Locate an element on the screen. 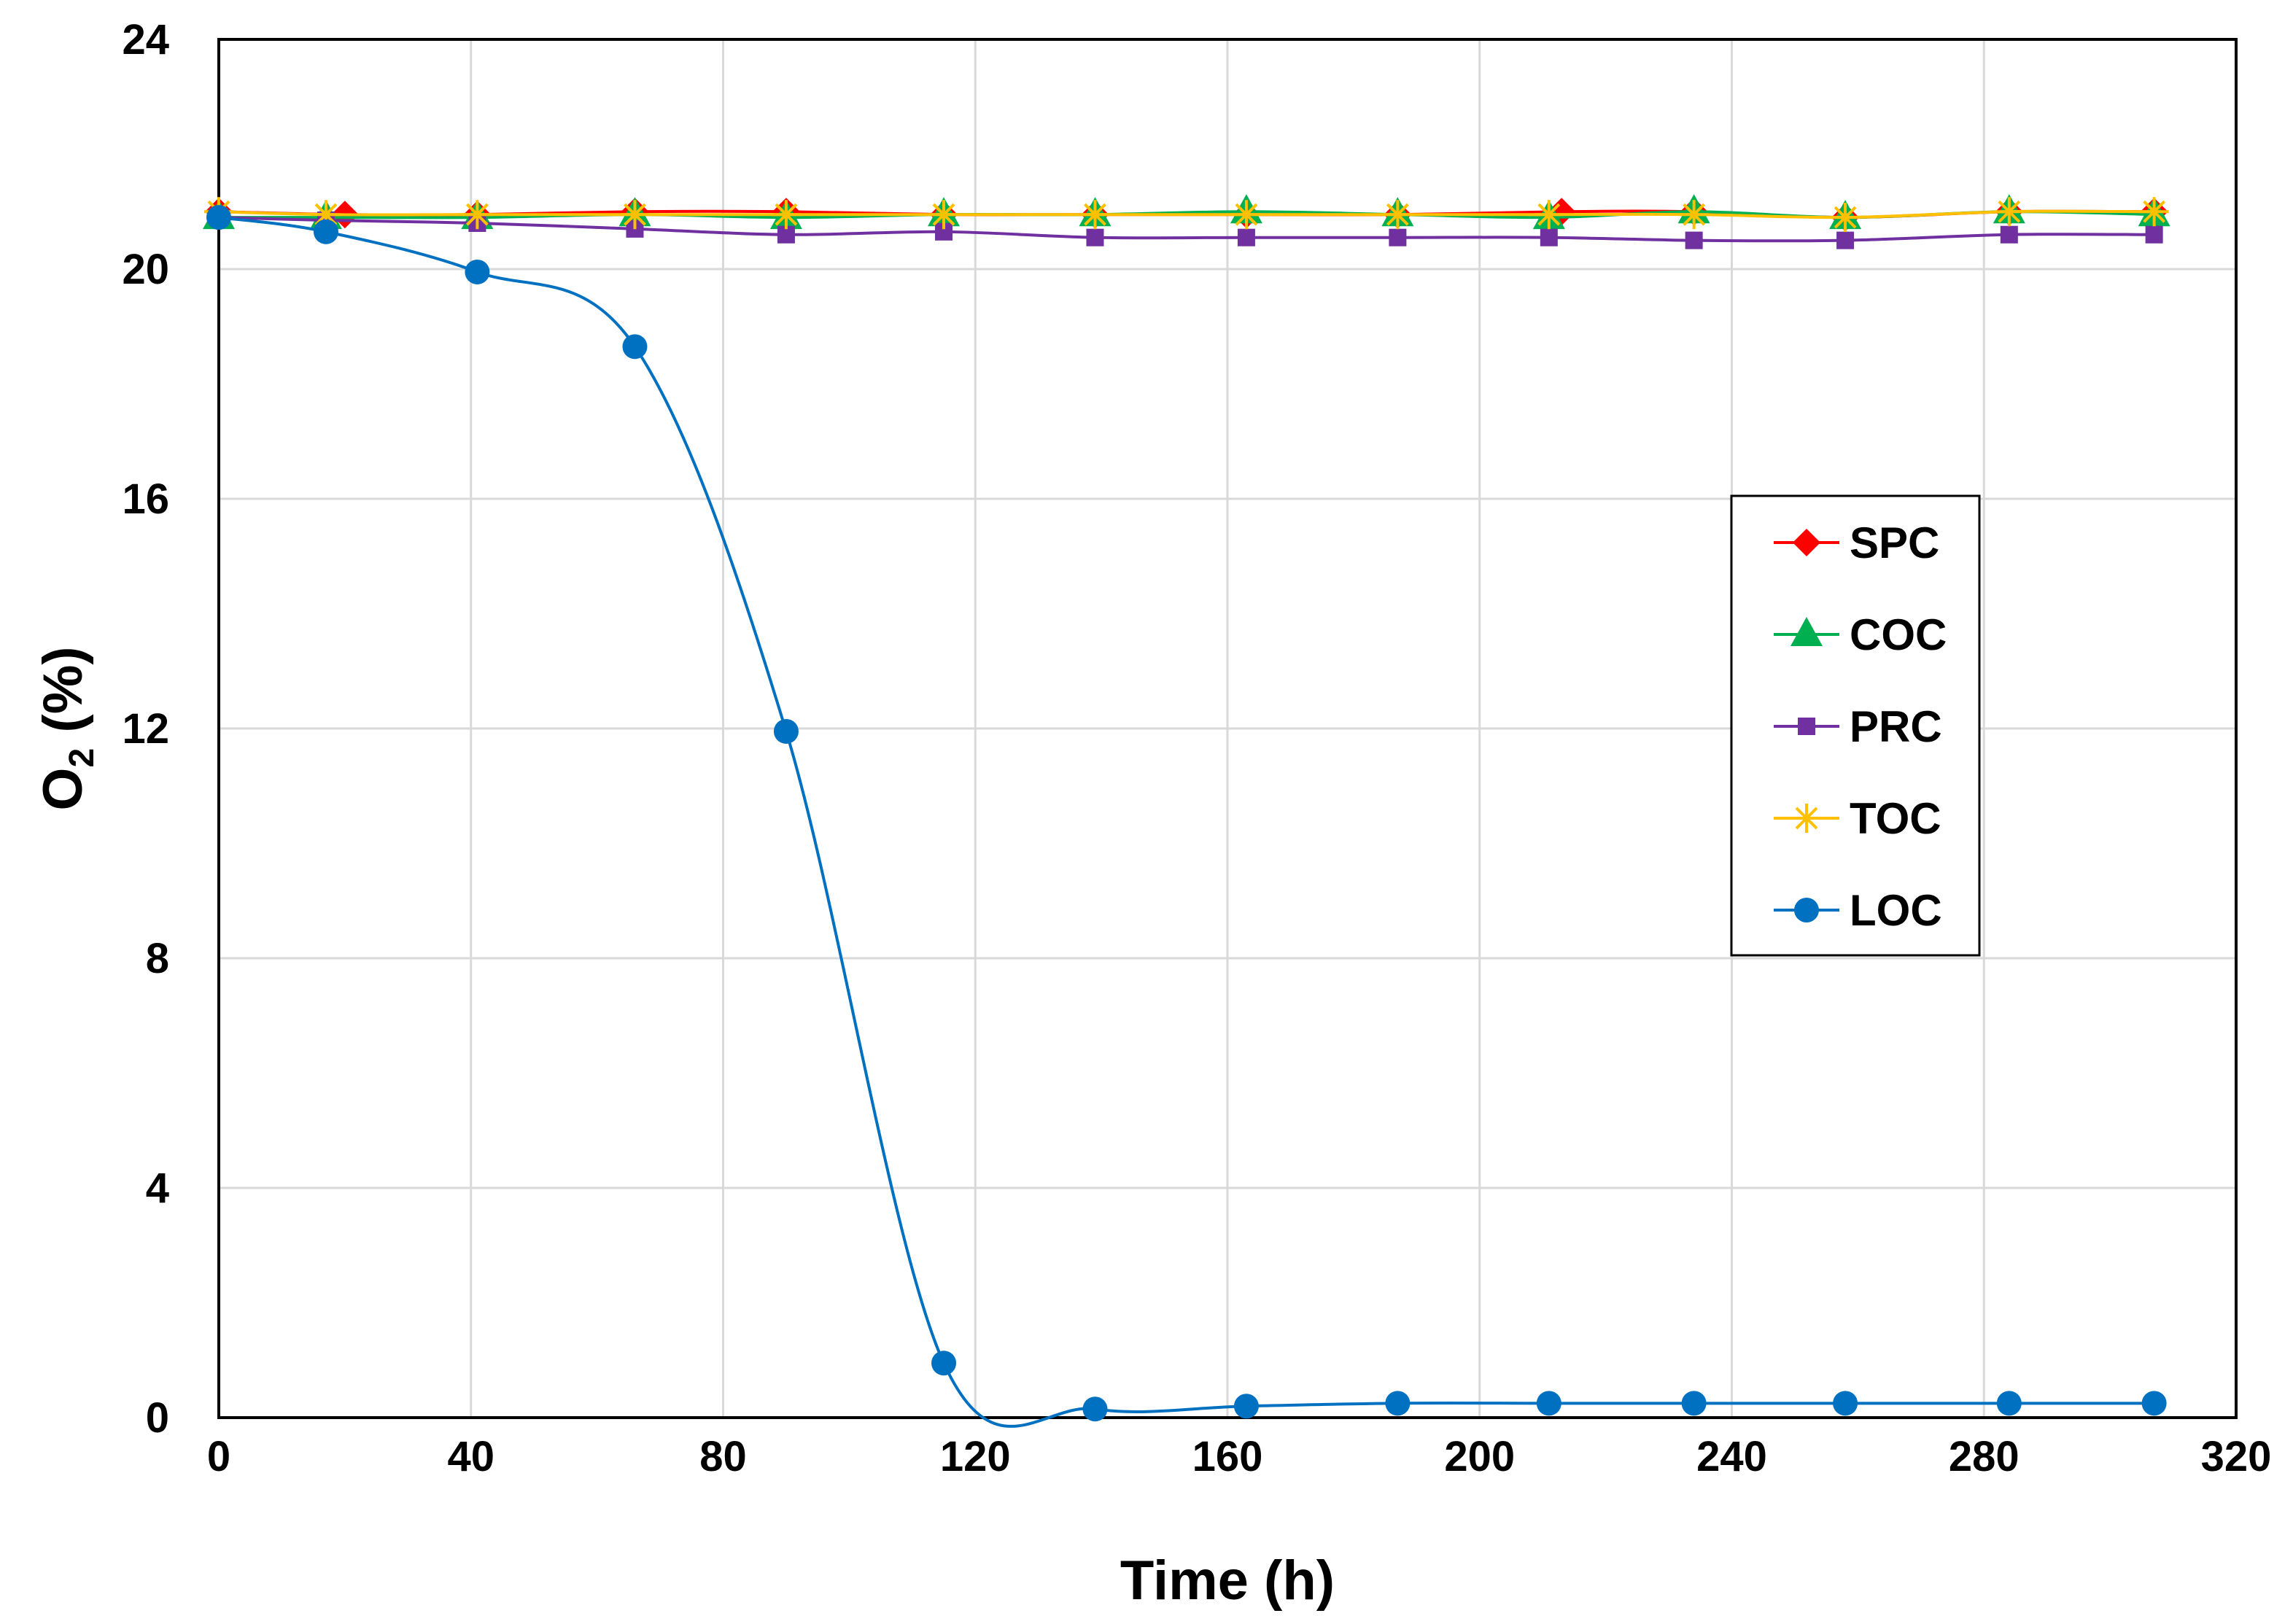 Image resolution: width=2293 pixels, height=1624 pixels. x-tick-label-2: 80 is located at coordinates (723, 1456).